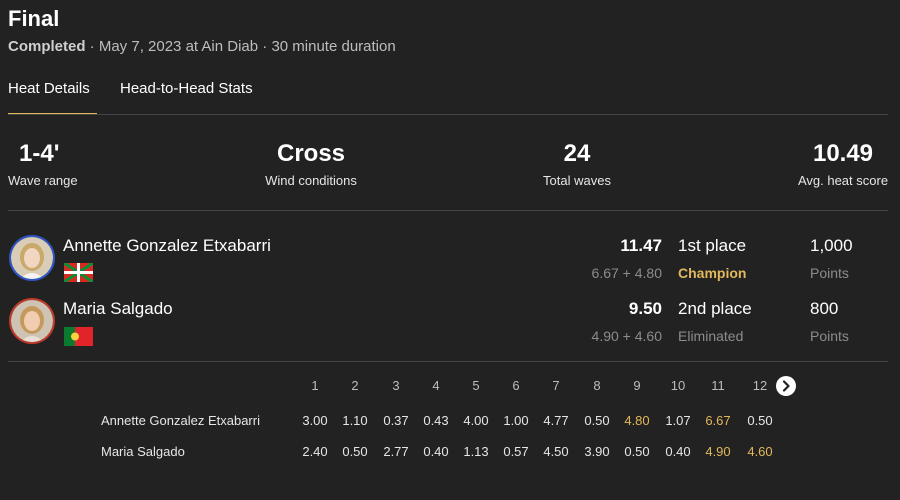  Describe the element at coordinates (476, 420) in the screenshot. I see `wave-score-cell: 4.00` at that location.